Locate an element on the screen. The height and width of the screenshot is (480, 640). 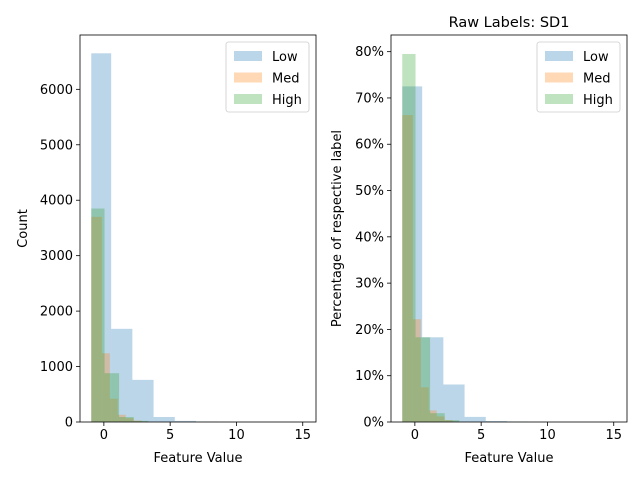
y-tick-label: 50% is located at coordinates (369, 191).